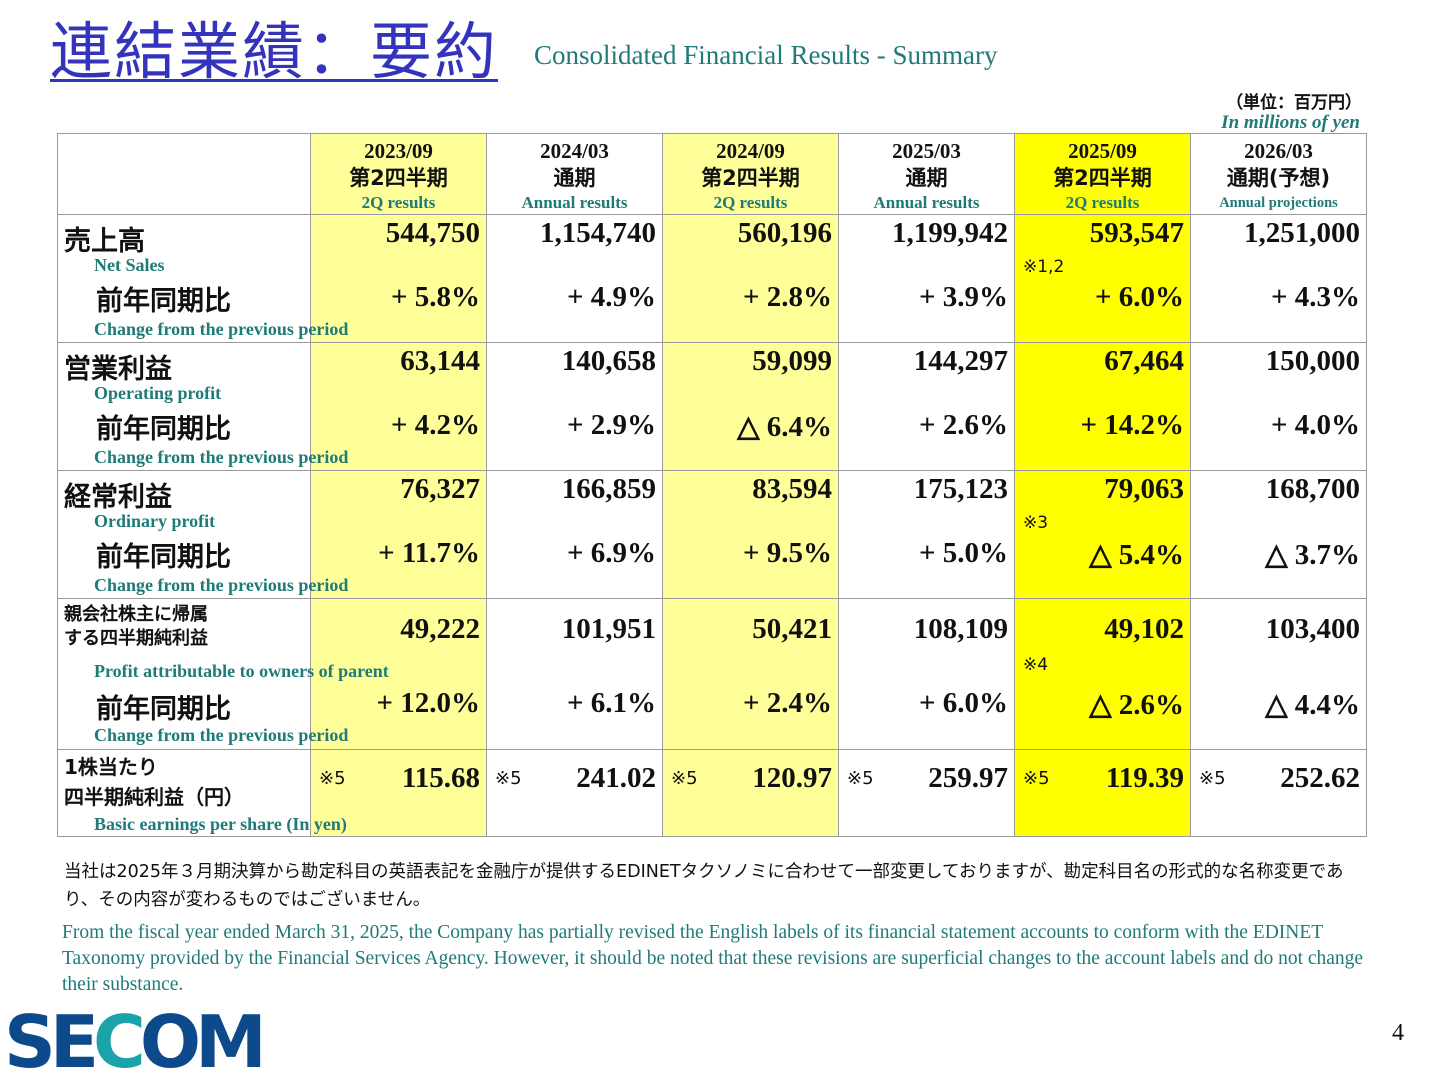 This screenshot has width=1440, height=1084. Describe the element at coordinates (231, 1042) in the screenshot. I see `logo-letter: M` at that location.